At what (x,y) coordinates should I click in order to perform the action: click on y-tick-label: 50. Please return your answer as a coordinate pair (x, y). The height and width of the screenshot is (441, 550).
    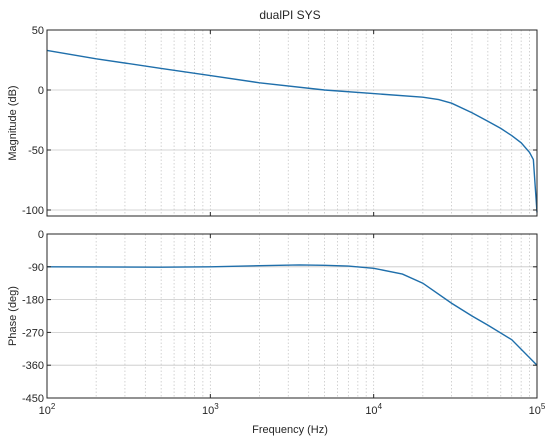
    Looking at the image, I should click on (38, 31).